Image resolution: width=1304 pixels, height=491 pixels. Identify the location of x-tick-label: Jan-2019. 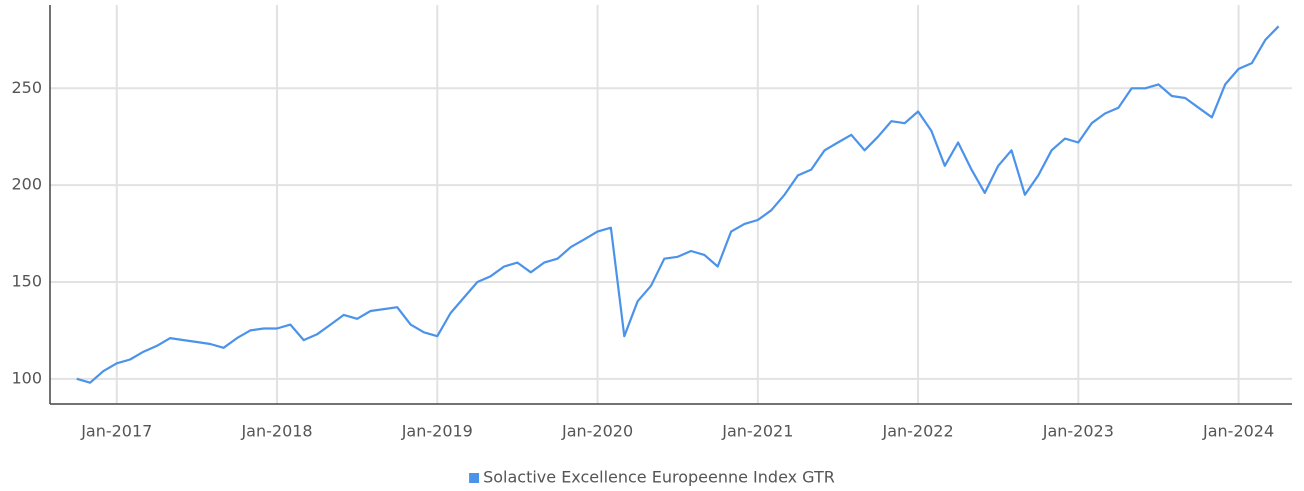
(437, 431).